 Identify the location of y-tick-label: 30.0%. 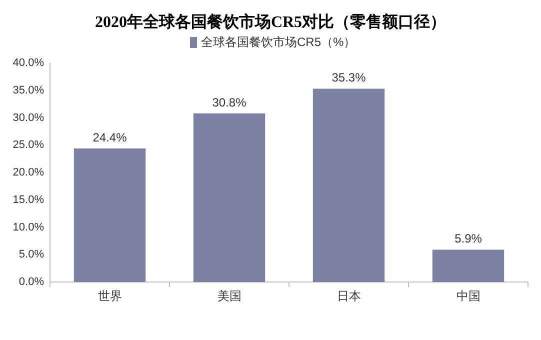
(28, 118).